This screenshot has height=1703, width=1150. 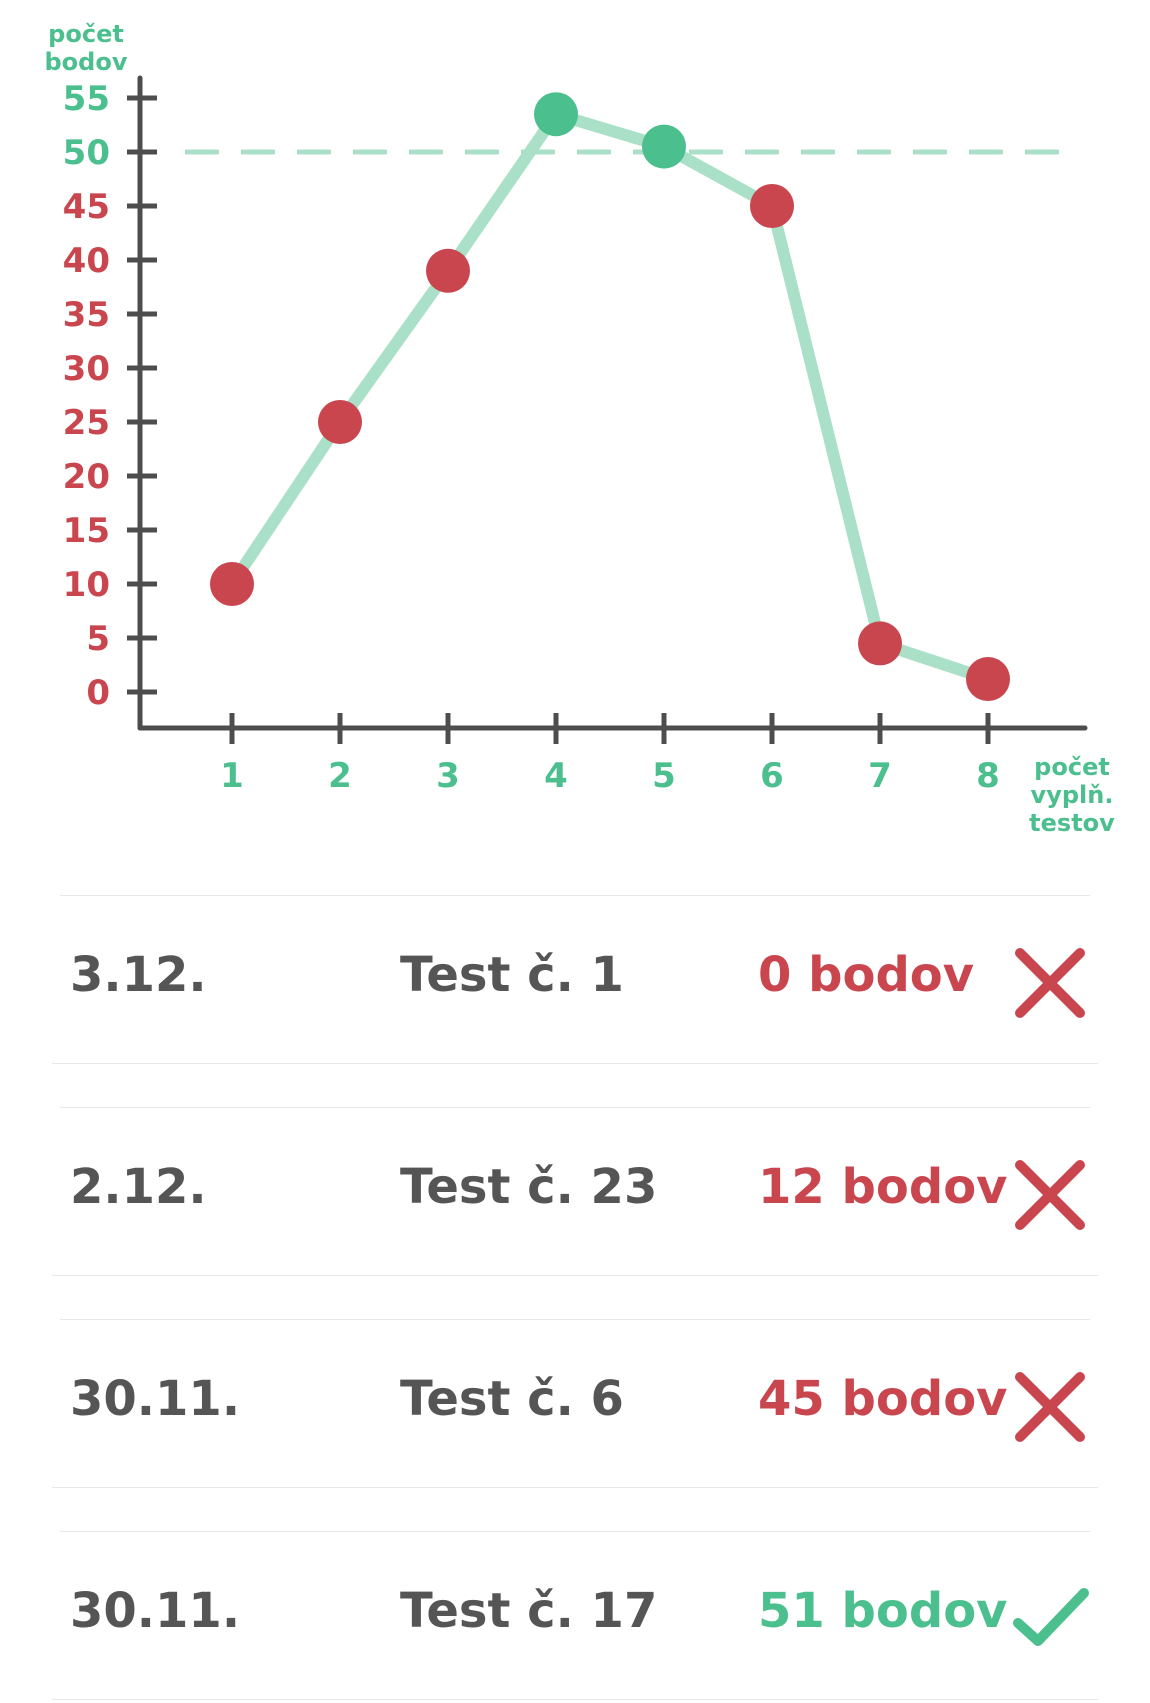 I want to click on result-row: 30.11. Test č. 6 45 bodov, so click(x=575, y=1385).